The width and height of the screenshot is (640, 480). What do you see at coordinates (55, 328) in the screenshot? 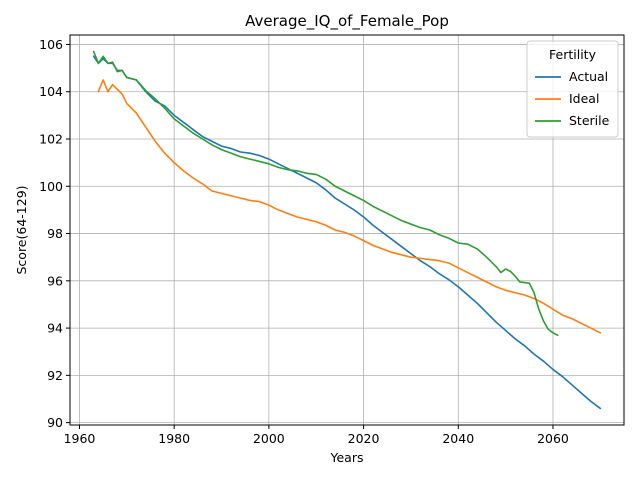
I see `y-tick-label: 94` at bounding box center [55, 328].